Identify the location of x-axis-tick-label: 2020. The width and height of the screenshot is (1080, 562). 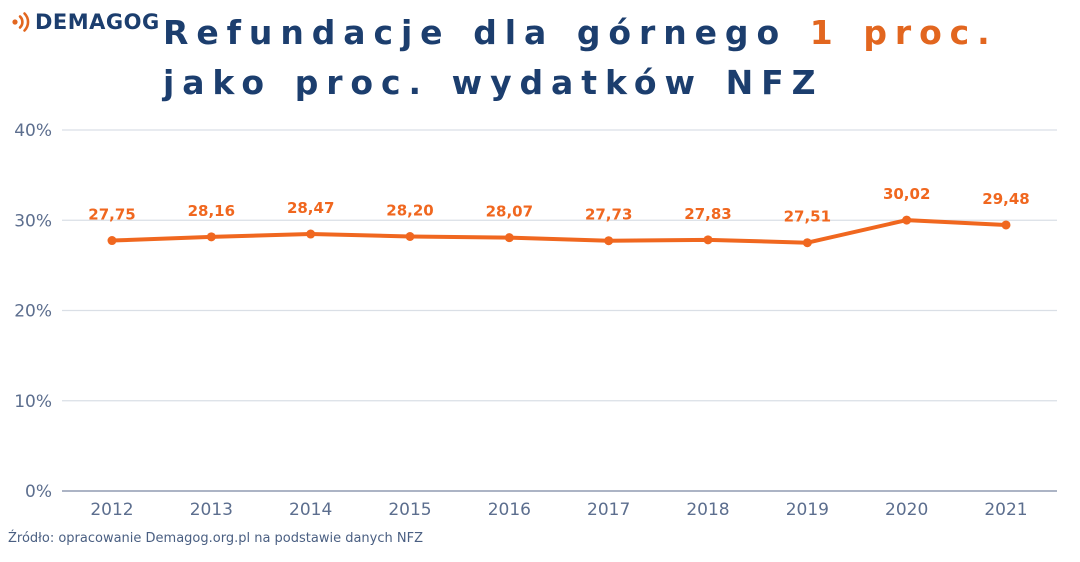
(906, 510).